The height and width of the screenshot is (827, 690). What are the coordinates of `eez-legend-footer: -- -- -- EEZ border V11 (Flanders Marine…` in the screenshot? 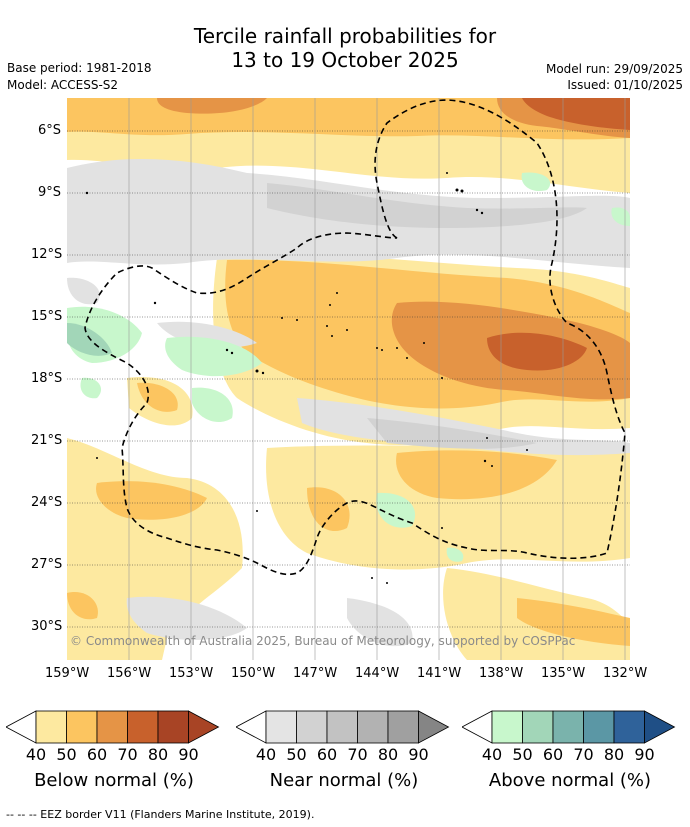 It's located at (160, 814).